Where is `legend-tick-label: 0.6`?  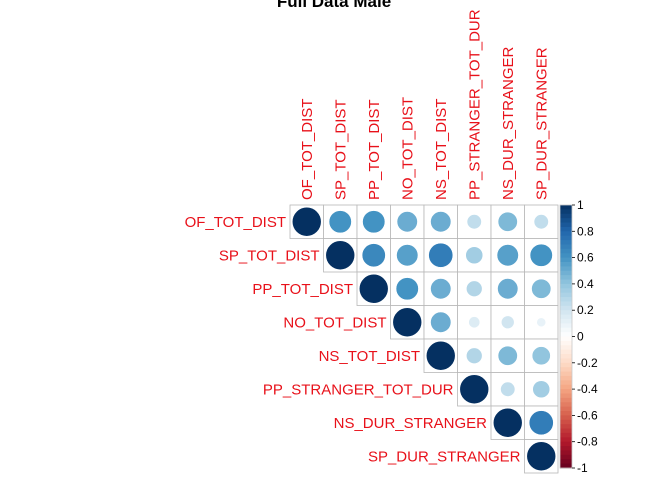 legend-tick-label: 0.6 is located at coordinates (585, 258).